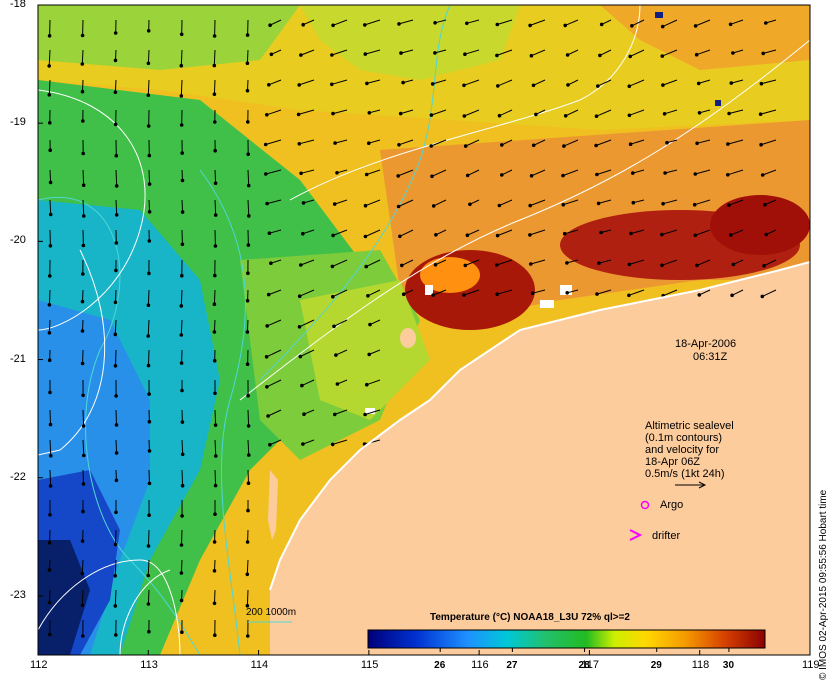 The image size is (840, 680). What do you see at coordinates (656, 665) in the screenshot?
I see `colorbar-tick-label: 29` at bounding box center [656, 665].